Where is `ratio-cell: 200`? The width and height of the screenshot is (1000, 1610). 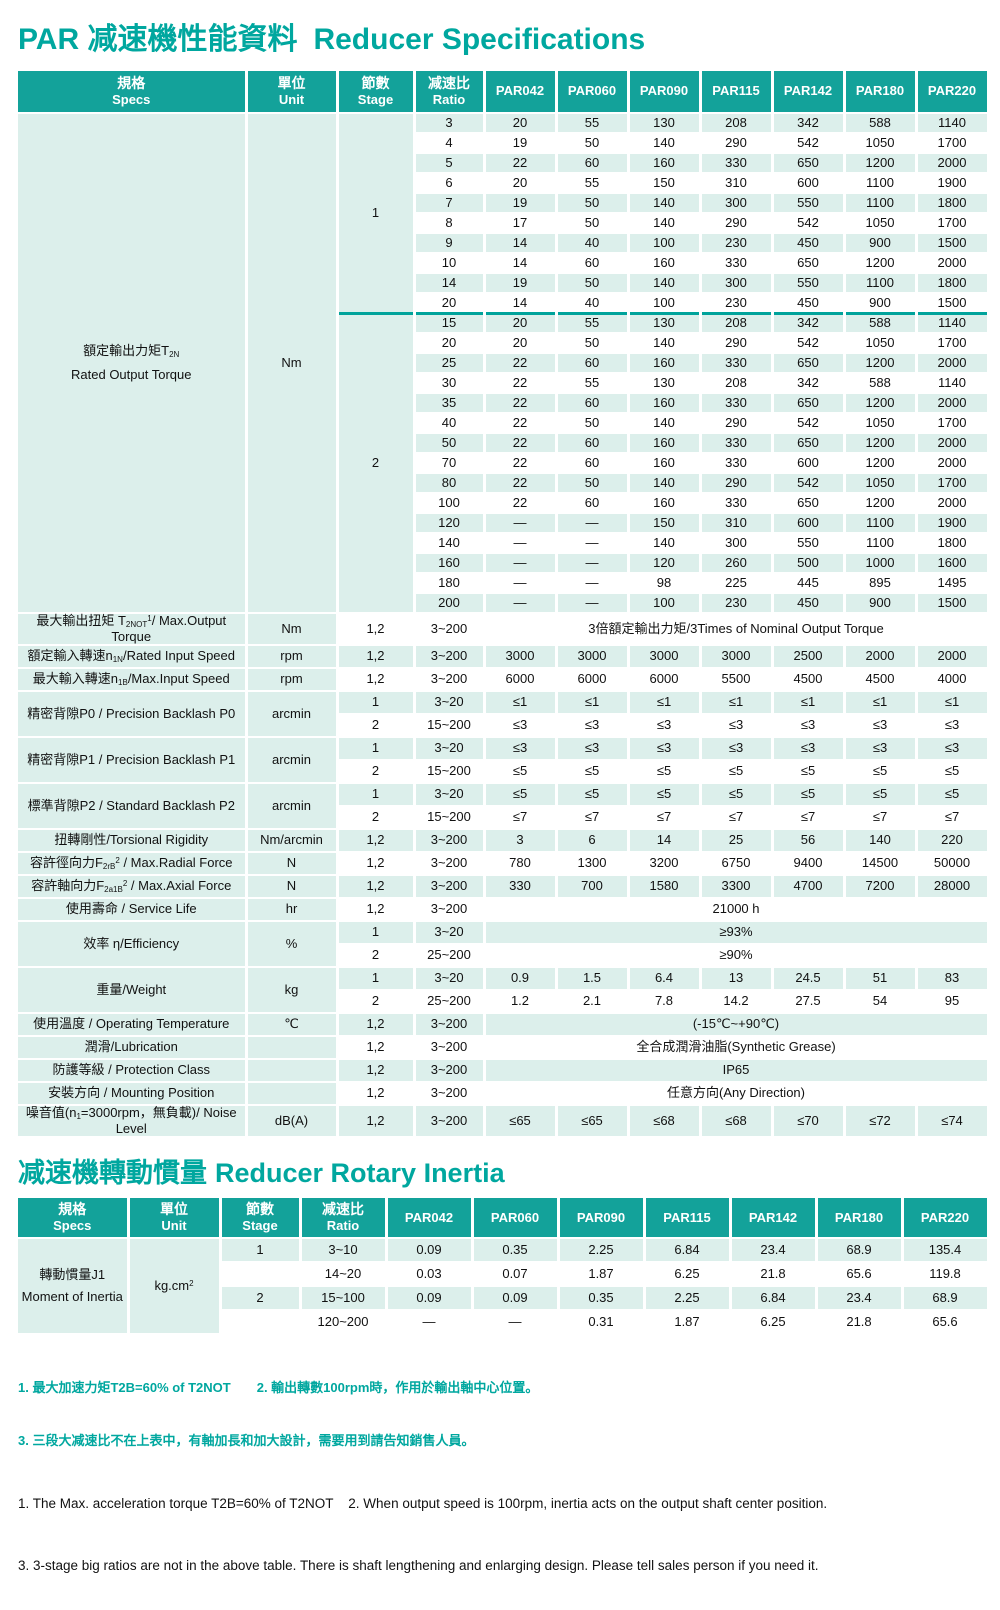 ratio-cell: 200 is located at coordinates (450, 603).